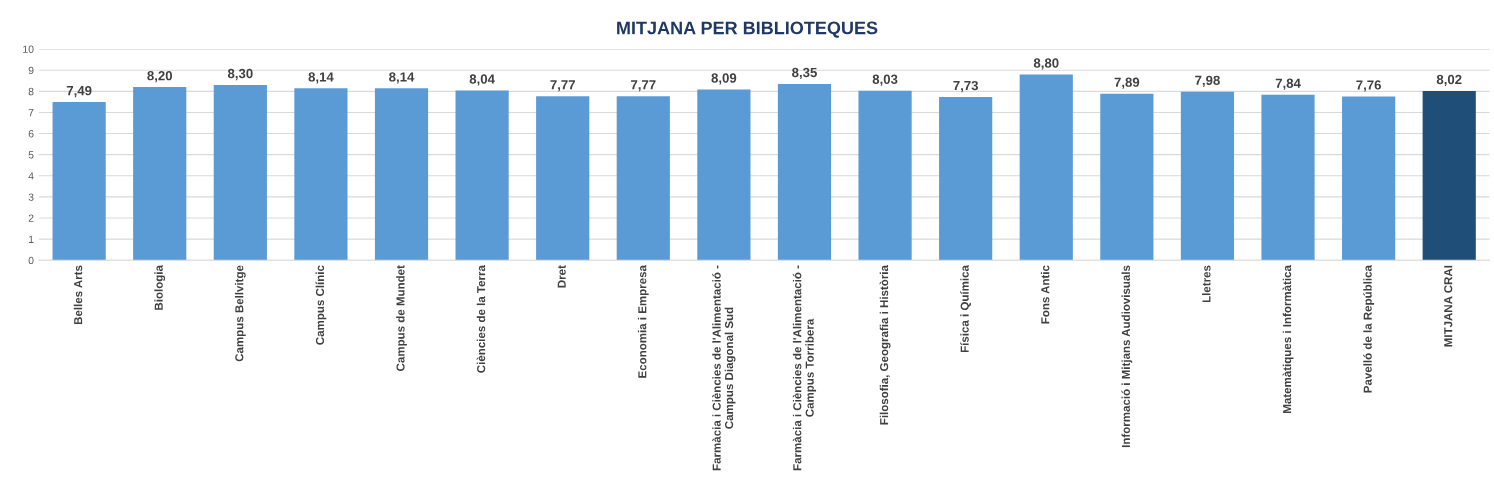 This screenshot has height=491, width=1494. What do you see at coordinates (1207, 81) in the screenshot?
I see `data-label: 7,98` at bounding box center [1207, 81].